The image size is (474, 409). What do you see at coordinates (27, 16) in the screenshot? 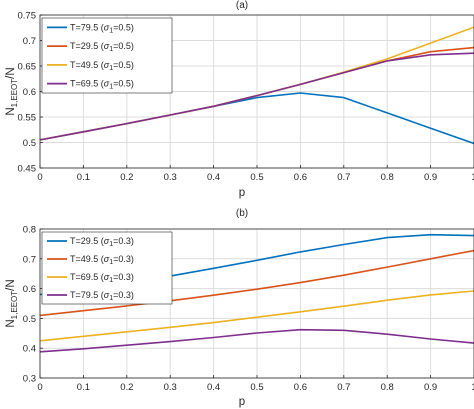
I see `y-tick-label: 0.75` at bounding box center [27, 16].